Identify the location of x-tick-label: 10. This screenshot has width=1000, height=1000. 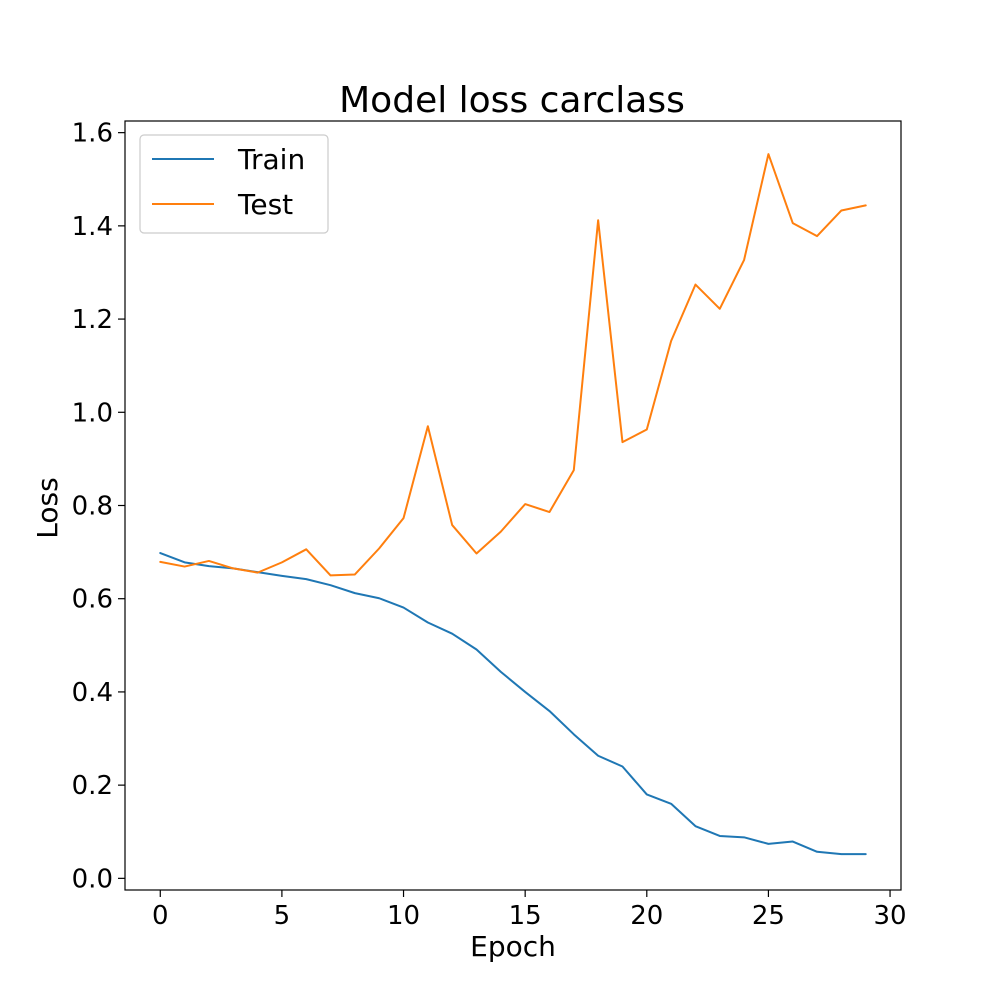
(403, 916).